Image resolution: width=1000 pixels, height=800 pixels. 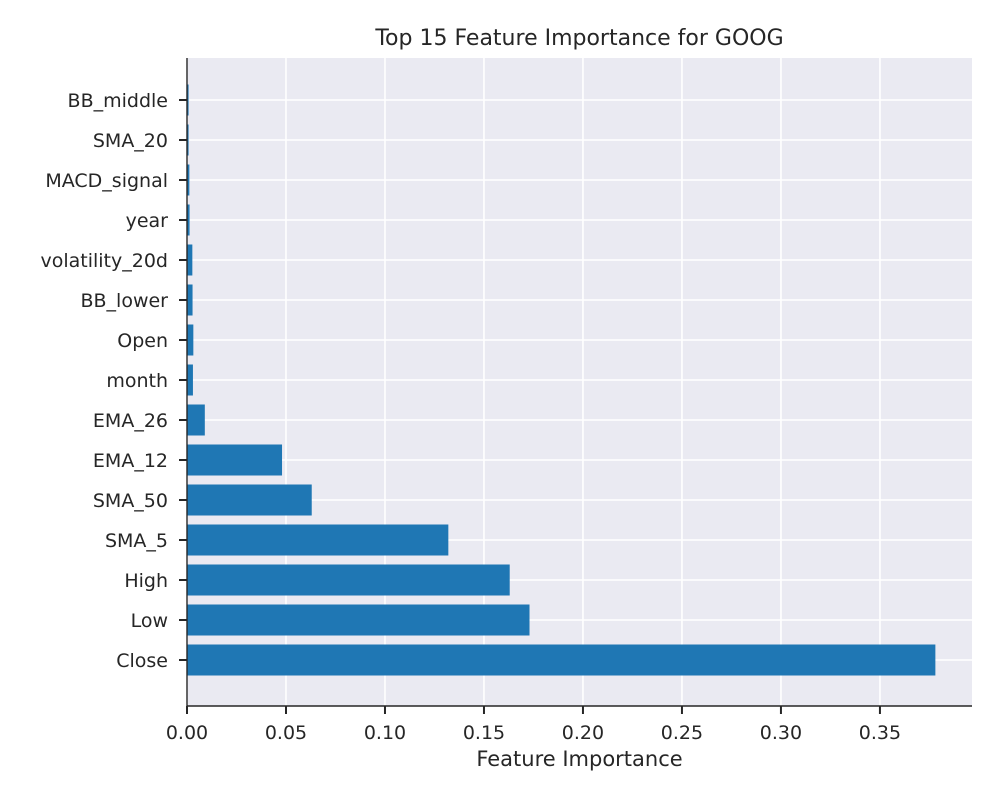 I want to click on bar-close, so click(x=561, y=660).